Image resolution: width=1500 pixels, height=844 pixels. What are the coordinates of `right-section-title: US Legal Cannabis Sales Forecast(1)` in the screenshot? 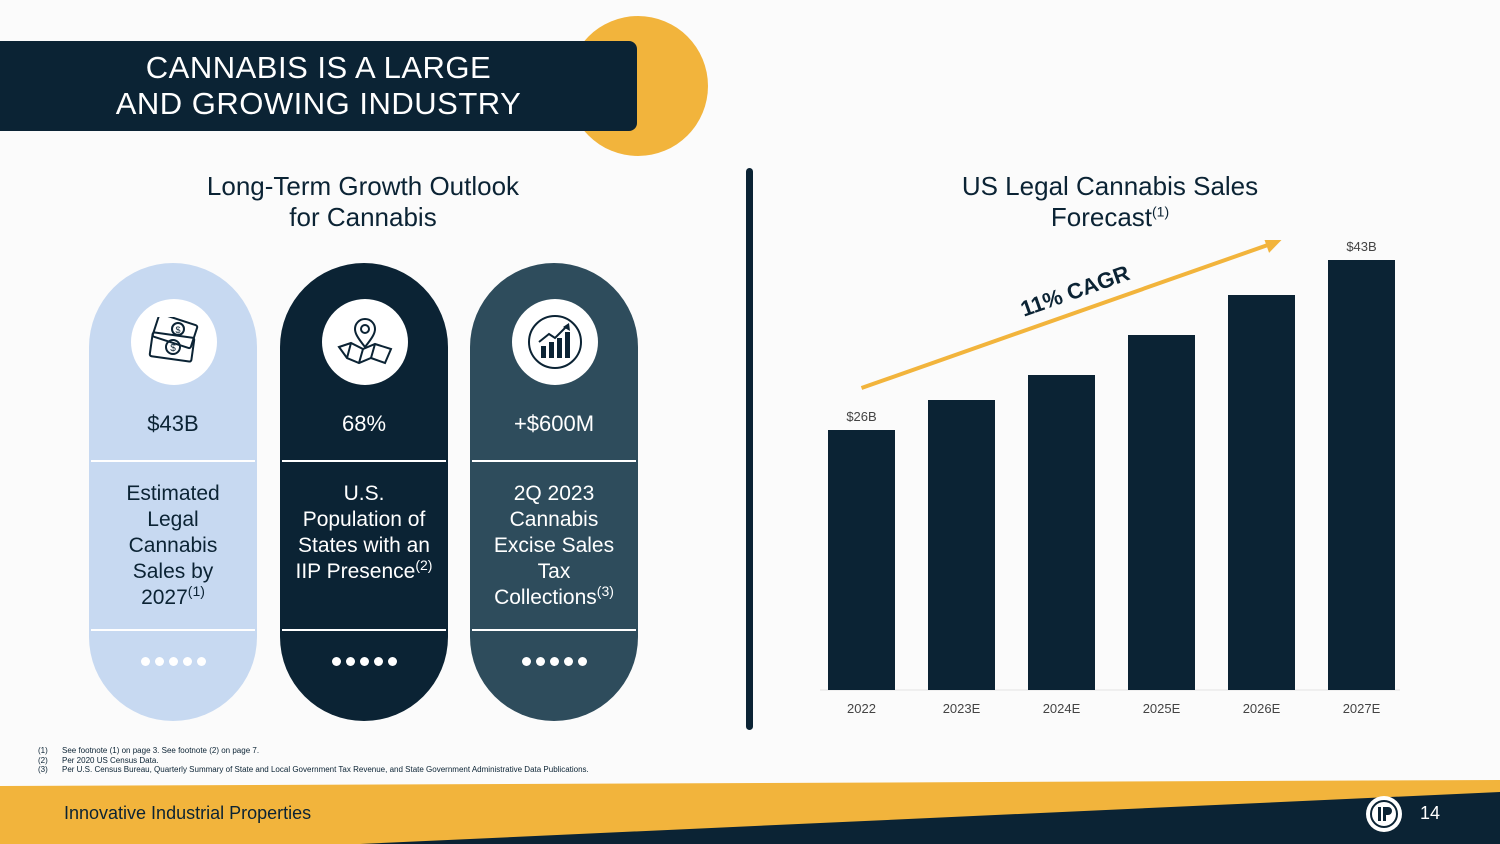 It's located at (1110, 202).